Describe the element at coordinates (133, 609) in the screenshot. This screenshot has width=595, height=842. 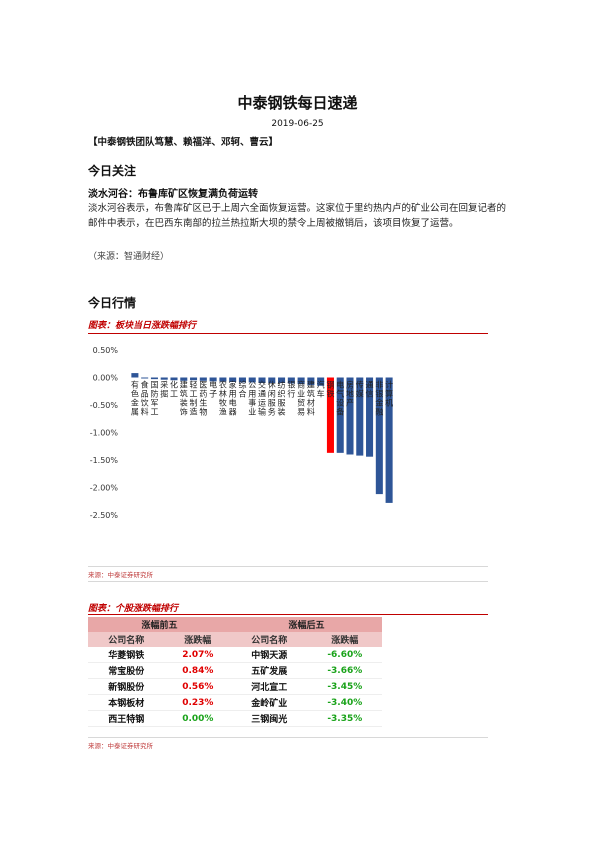
I see `table-caption: 图表：个股涨跌幅排行` at that location.